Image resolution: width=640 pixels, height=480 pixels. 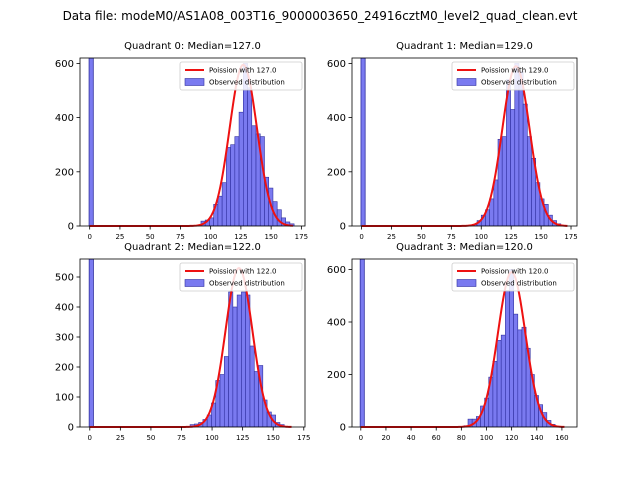 What do you see at coordinates (464, 247) in the screenshot?
I see `quadrant-title: Quadrant 3: Median=120.0` at bounding box center [464, 247].